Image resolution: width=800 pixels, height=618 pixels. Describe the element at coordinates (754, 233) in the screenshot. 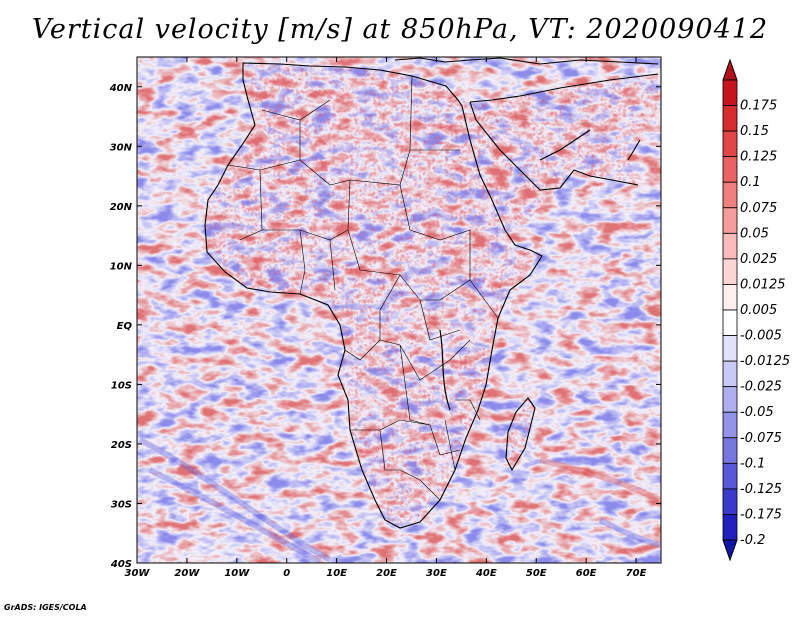

I see `colorbar-label: 0.05` at that location.